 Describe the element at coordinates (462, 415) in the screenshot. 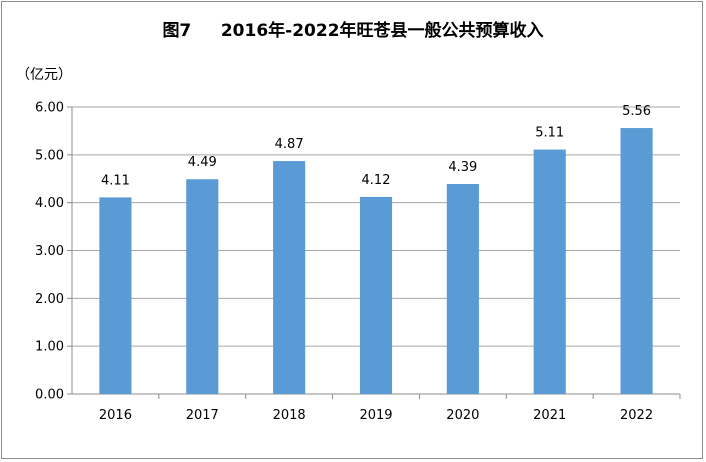

I see `x-tick-label-2020: 2020` at that location.